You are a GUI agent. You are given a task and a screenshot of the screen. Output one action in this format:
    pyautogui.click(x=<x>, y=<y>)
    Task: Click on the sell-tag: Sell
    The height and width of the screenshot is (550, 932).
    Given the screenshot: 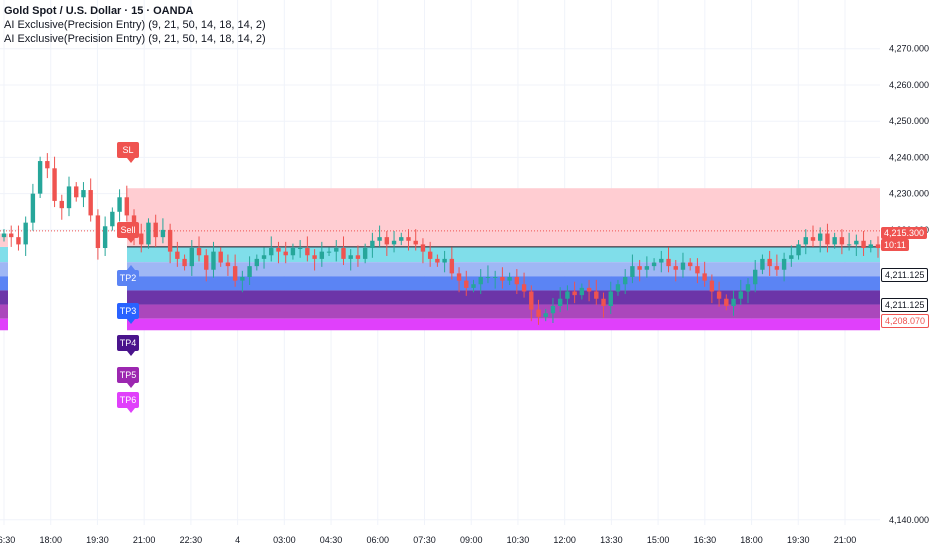 What is the action you would take?
    pyautogui.click(x=128, y=232)
    